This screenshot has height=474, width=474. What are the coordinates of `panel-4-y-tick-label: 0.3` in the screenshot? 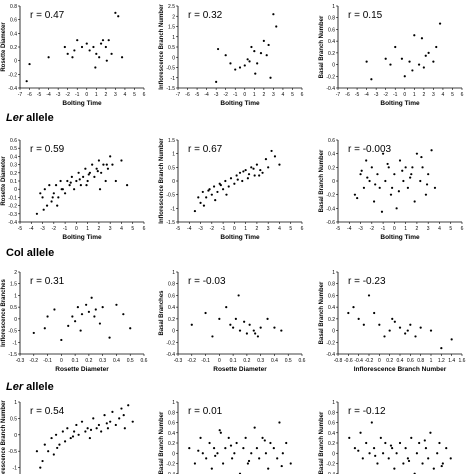 It's located at (13, 166).